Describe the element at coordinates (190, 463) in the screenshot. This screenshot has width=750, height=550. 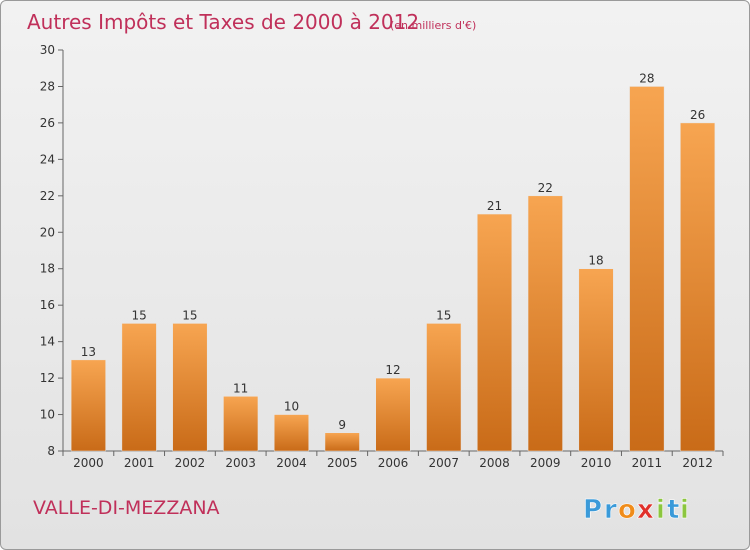
I see `x-tick-label: 2002` at that location.